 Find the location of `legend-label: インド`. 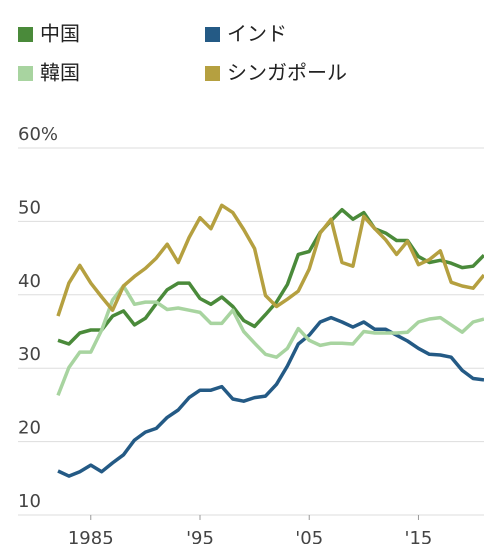

legend-label: インド is located at coordinates (257, 34).